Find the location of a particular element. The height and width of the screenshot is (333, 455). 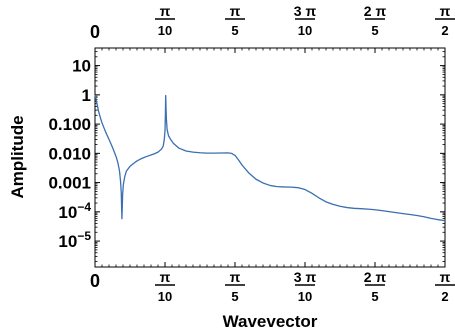

y-tick-label: 10⁻⁵ is located at coordinates (74, 240).